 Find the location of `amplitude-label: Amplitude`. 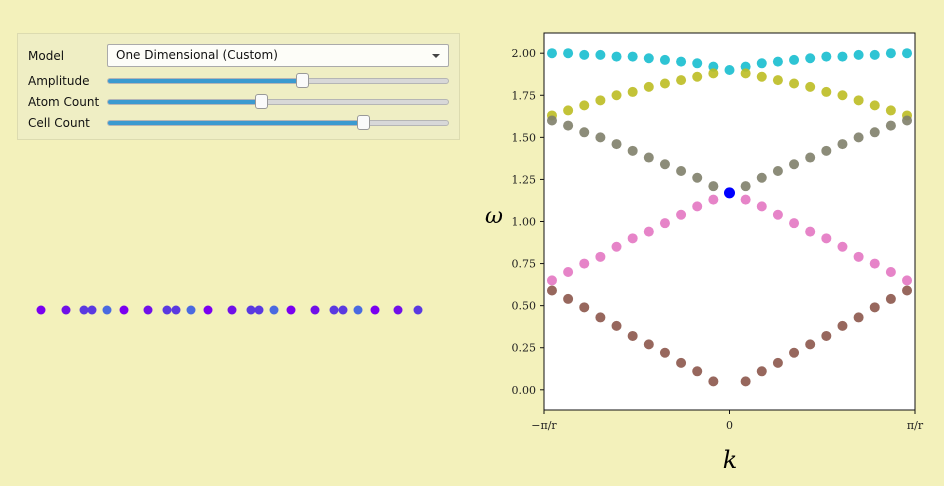

amplitude-label: Amplitude is located at coordinates (59, 81).